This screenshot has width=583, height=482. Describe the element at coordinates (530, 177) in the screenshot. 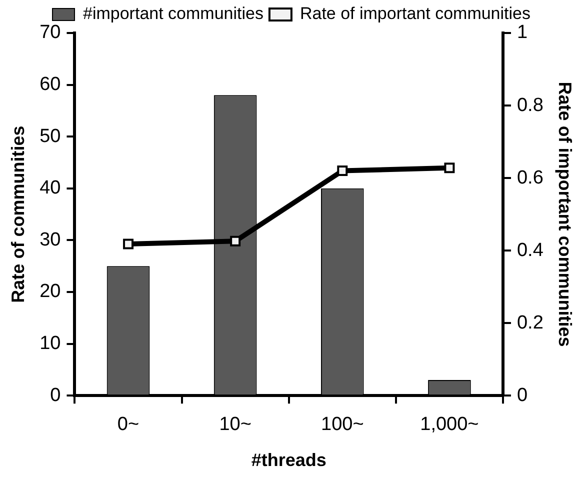

I see `y2-tick-label: 0.6` at that location.